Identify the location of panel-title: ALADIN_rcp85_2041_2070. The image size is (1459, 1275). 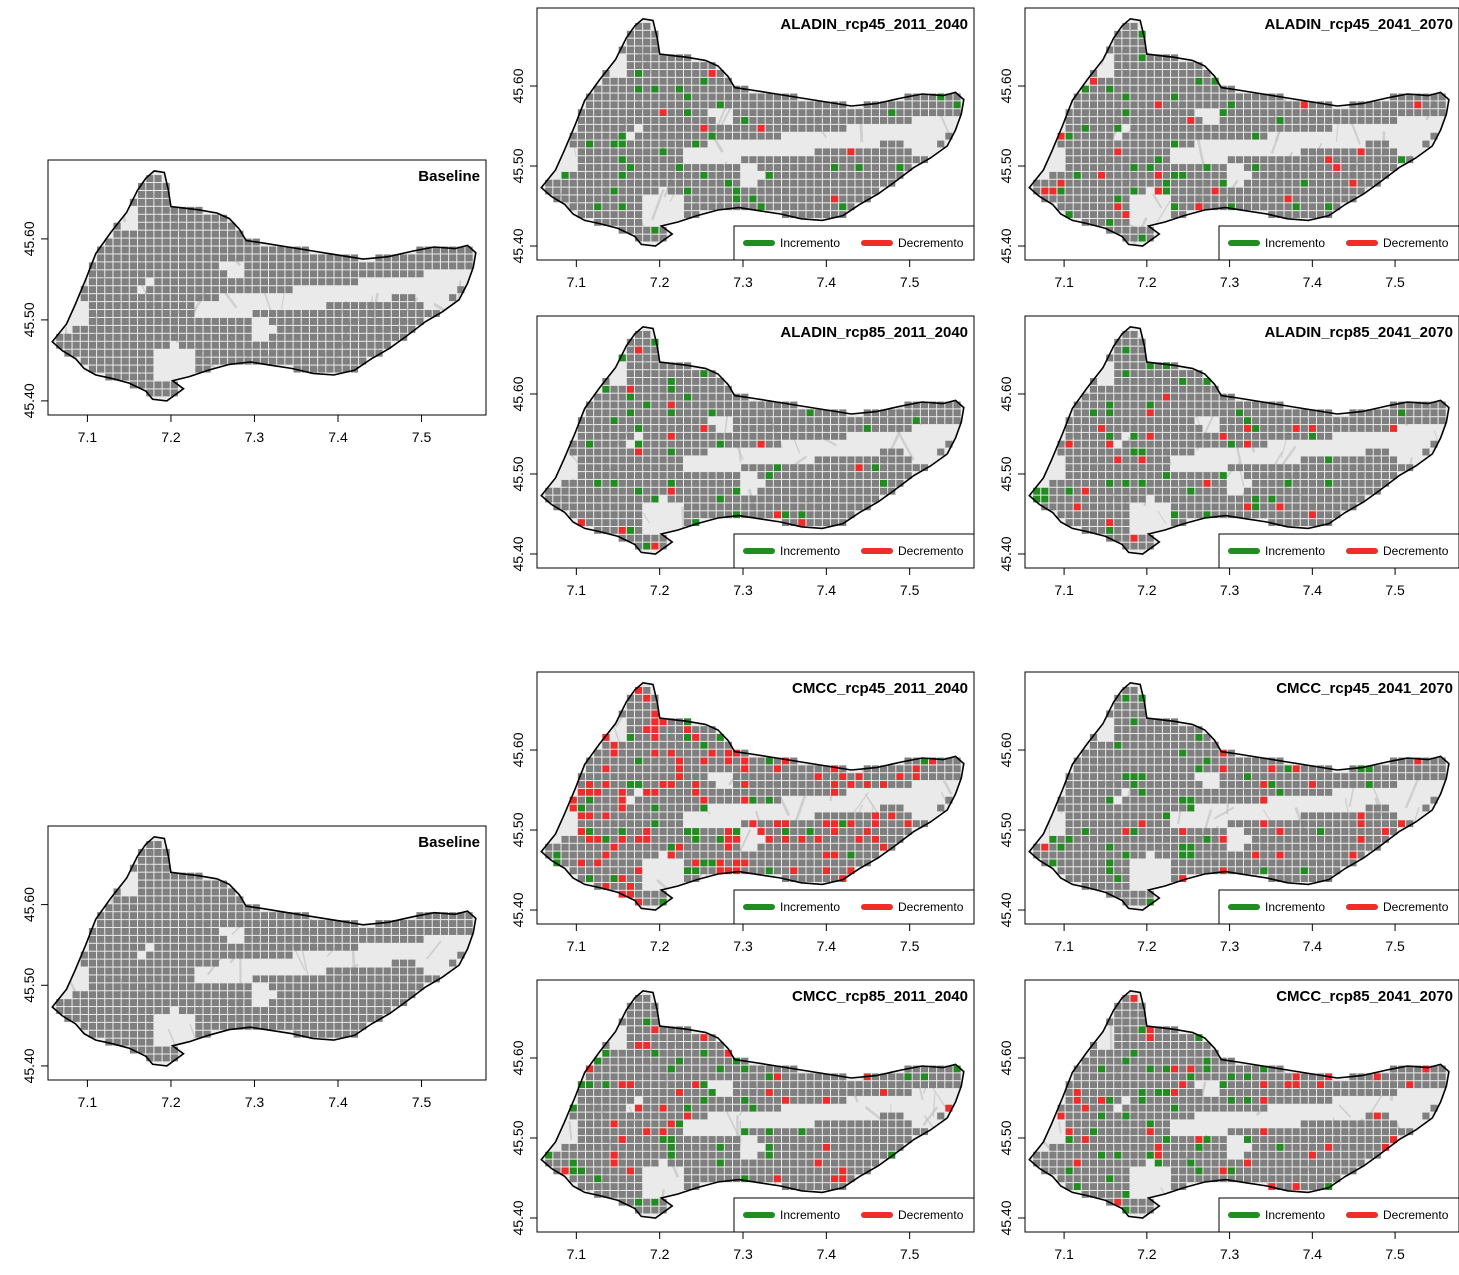
(1359, 332).